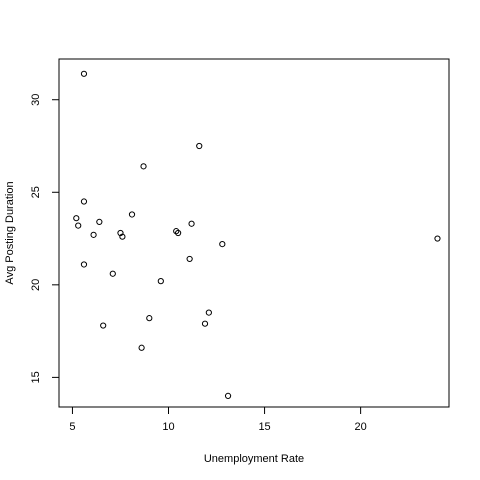 This screenshot has width=480, height=480. I want to click on x-tick-label-3: 20, so click(361, 427).